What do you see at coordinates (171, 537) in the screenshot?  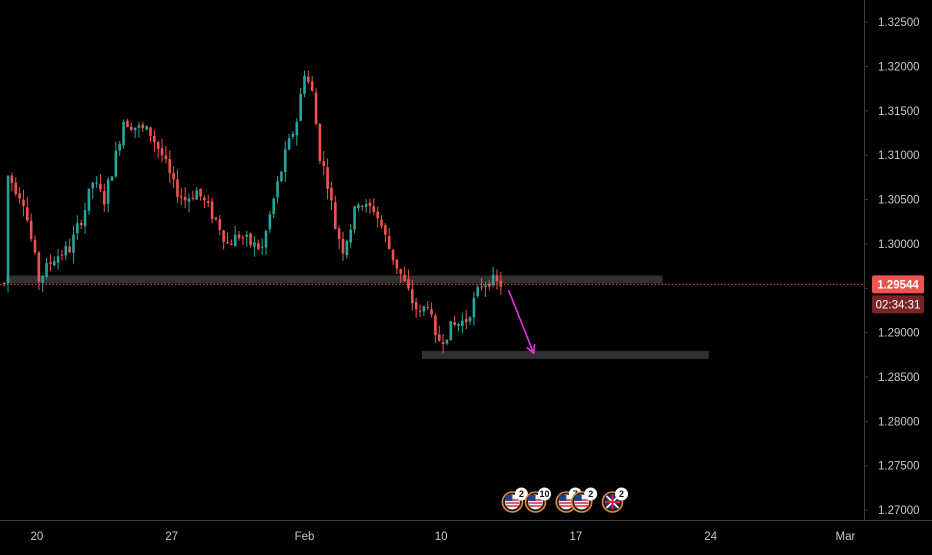 I see `x-tick-label: 27` at bounding box center [171, 537].